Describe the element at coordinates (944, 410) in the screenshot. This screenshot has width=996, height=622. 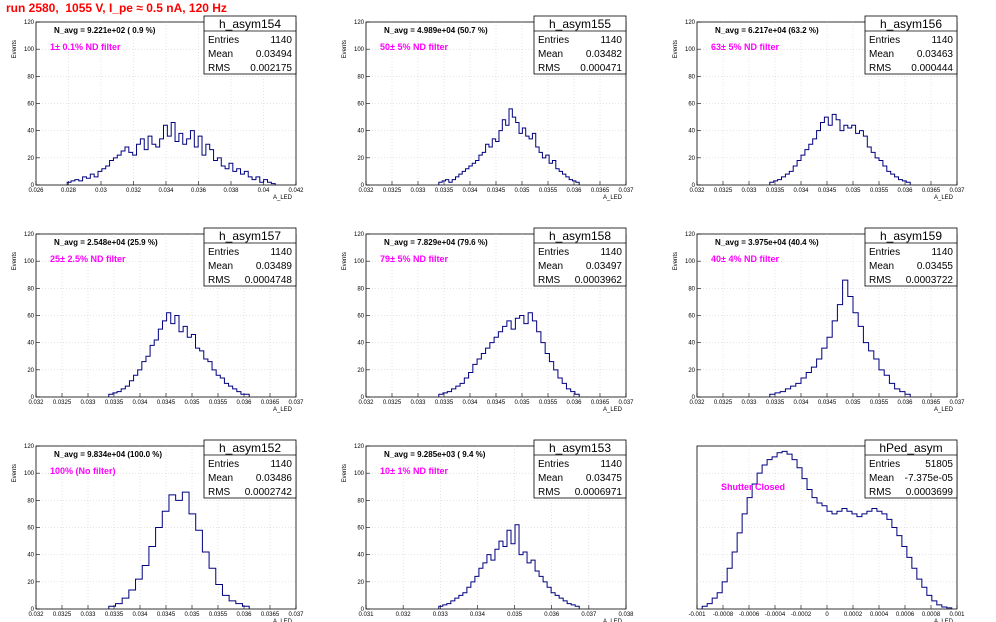
I see `h_asym159-xlabel: A_LED` at that location.